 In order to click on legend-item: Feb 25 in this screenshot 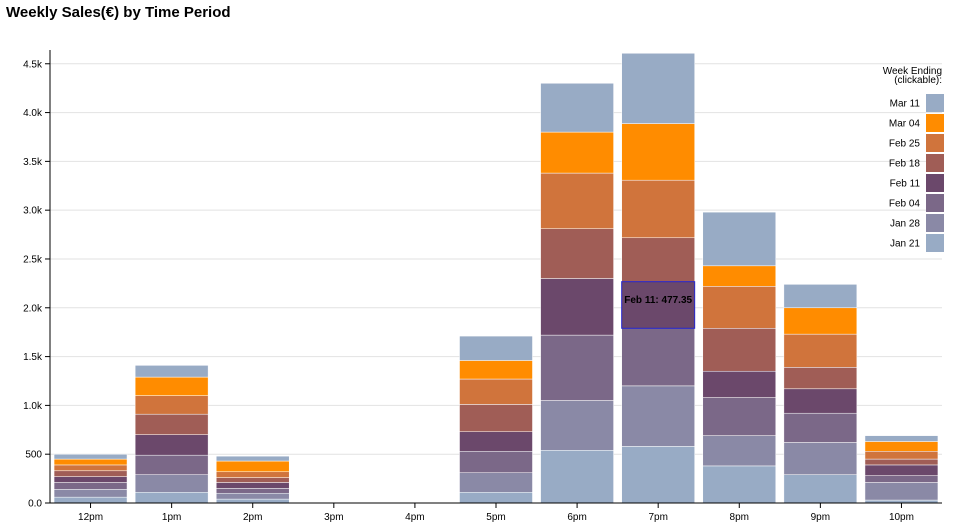, I will do `click(916, 143)`.